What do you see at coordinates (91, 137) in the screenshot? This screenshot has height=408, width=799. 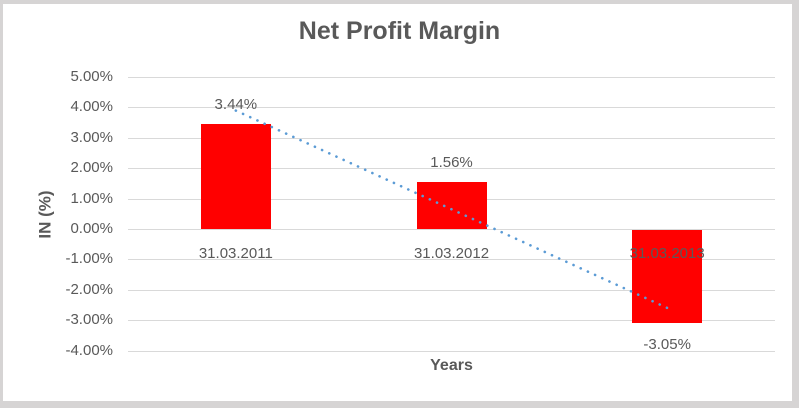 I see `y-axis-tick-label: 3.00%` at bounding box center [91, 137].